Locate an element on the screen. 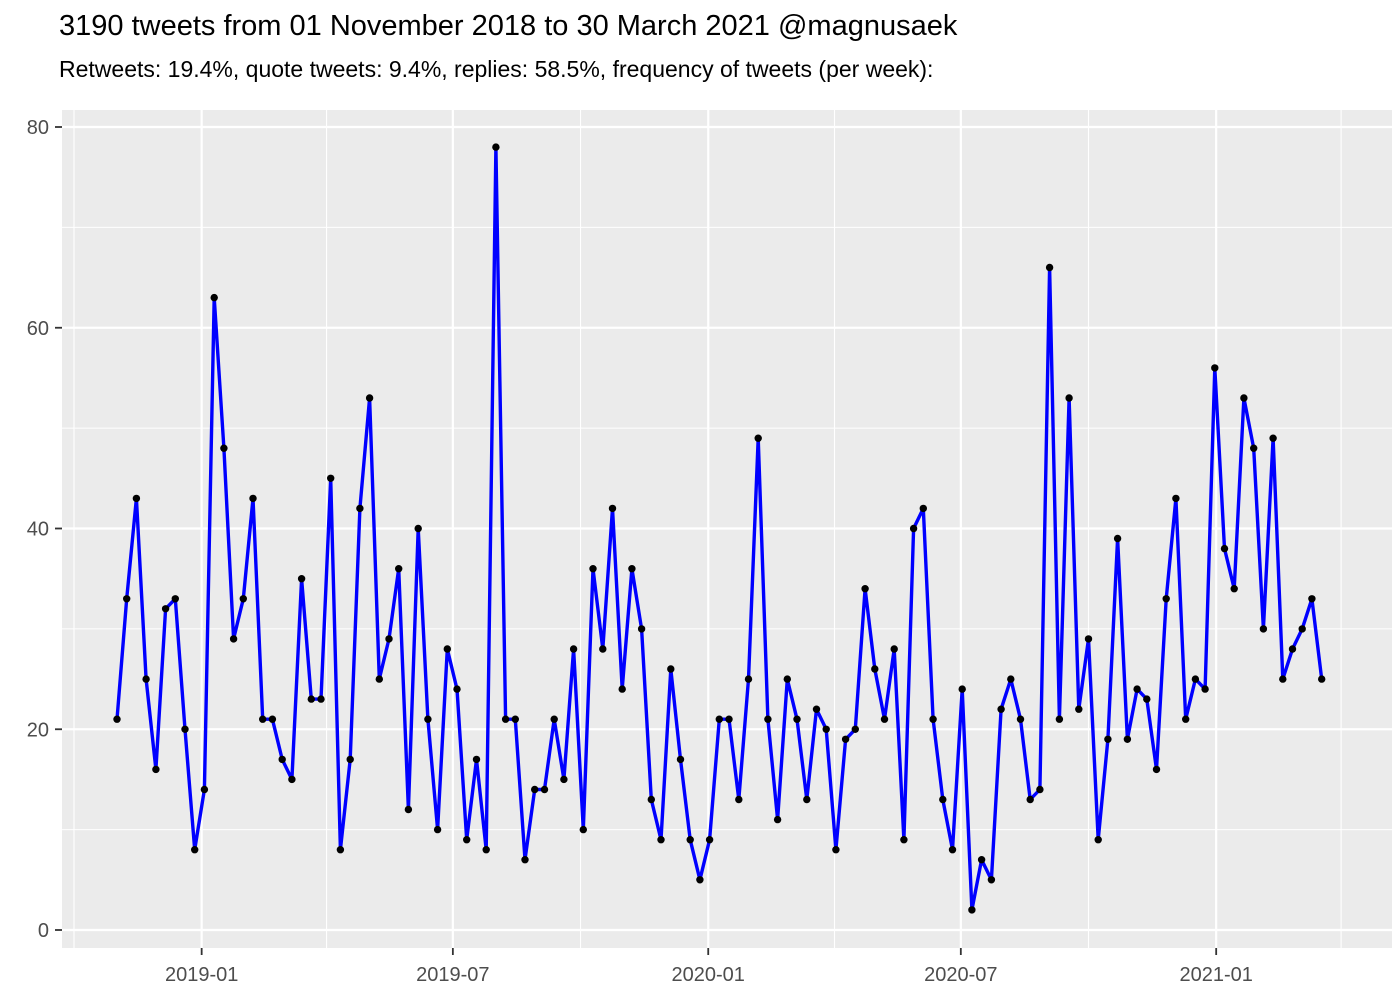 This screenshot has width=1400, height=1000. y-axis-tick-label: 40 is located at coordinates (38, 530).